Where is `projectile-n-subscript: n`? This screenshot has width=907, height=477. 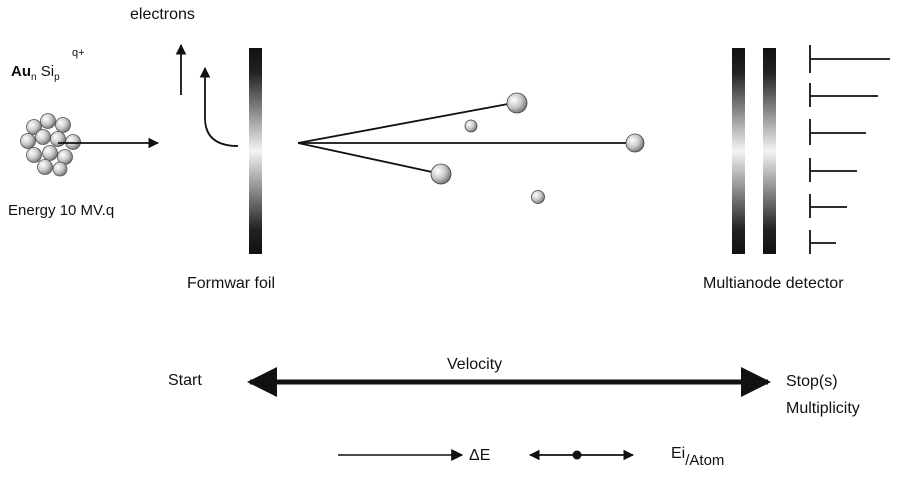
projectile-n-subscript: n is located at coordinates (34, 77).